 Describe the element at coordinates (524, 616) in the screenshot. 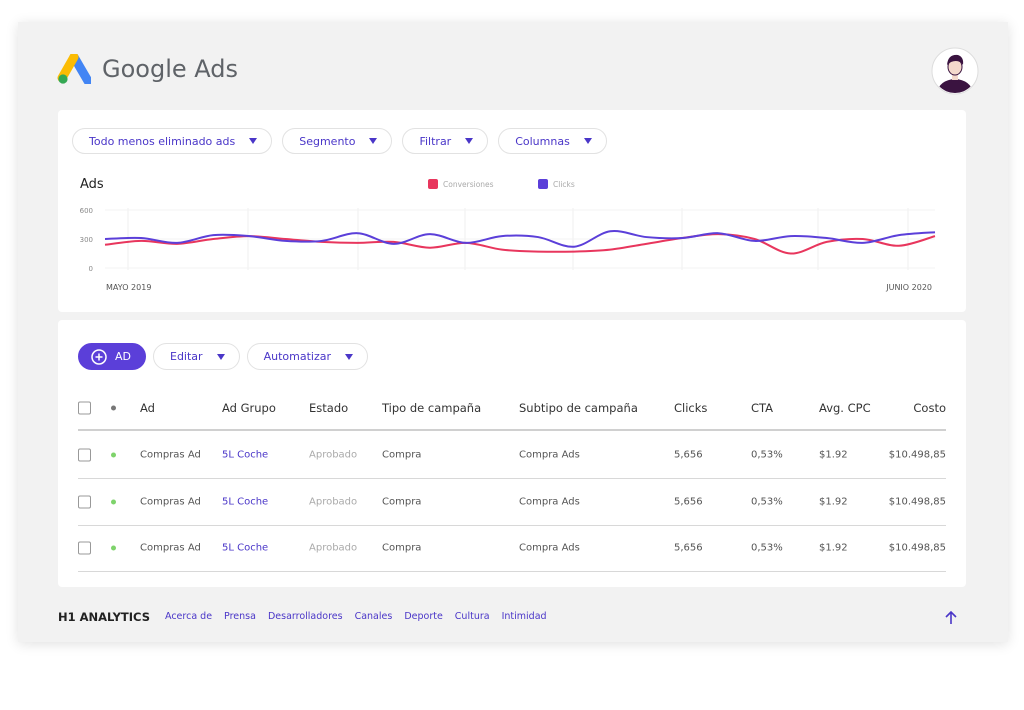

I see `footer-link: Intimidad` at that location.